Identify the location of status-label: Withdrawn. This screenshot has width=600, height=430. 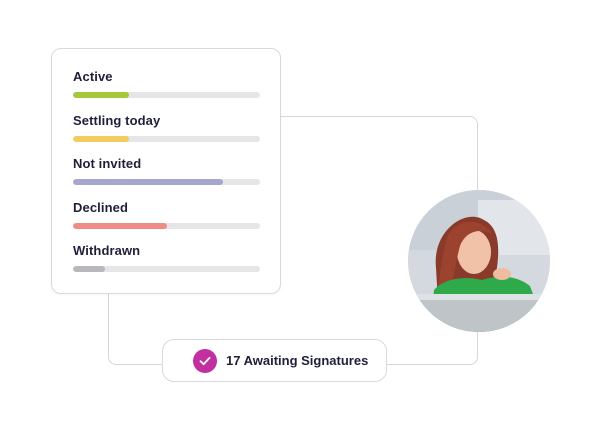
(107, 250).